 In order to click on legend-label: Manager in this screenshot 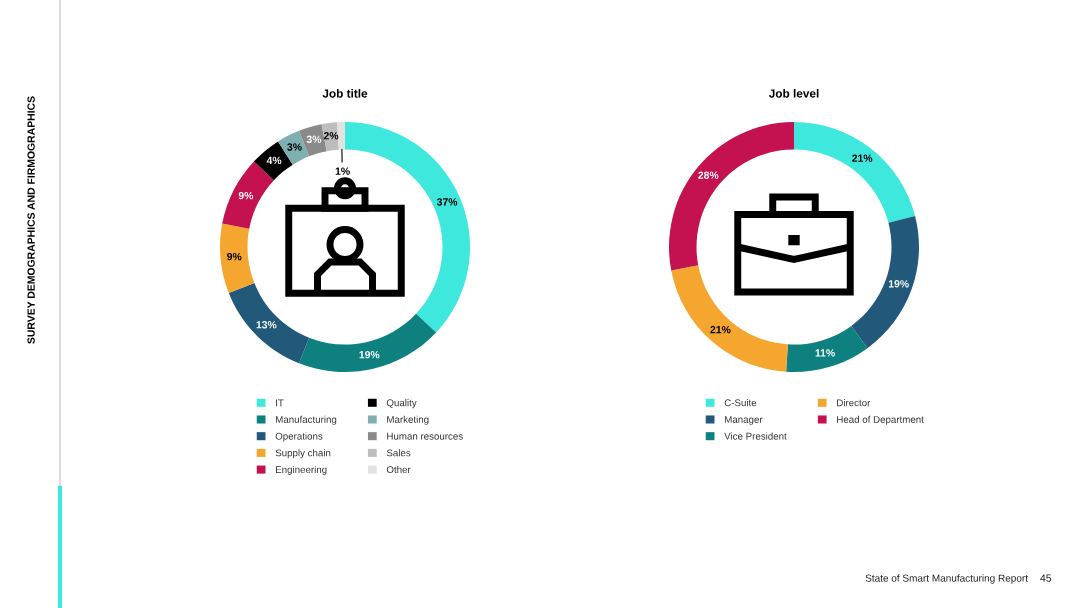, I will do `click(744, 420)`.